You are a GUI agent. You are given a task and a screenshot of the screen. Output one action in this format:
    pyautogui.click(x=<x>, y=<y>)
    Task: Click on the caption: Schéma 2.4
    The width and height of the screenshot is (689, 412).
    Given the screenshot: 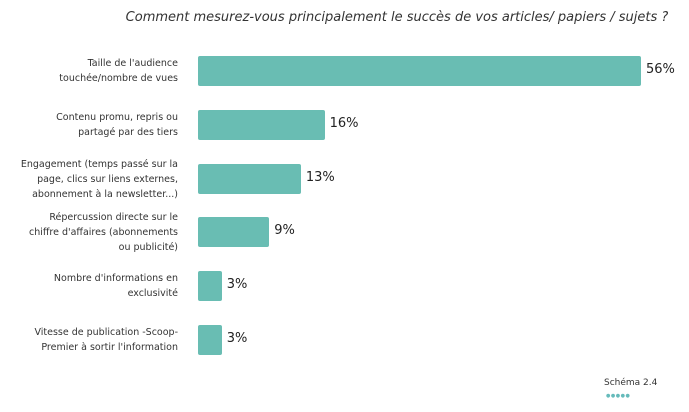 What is the action you would take?
    pyautogui.click(x=631, y=383)
    